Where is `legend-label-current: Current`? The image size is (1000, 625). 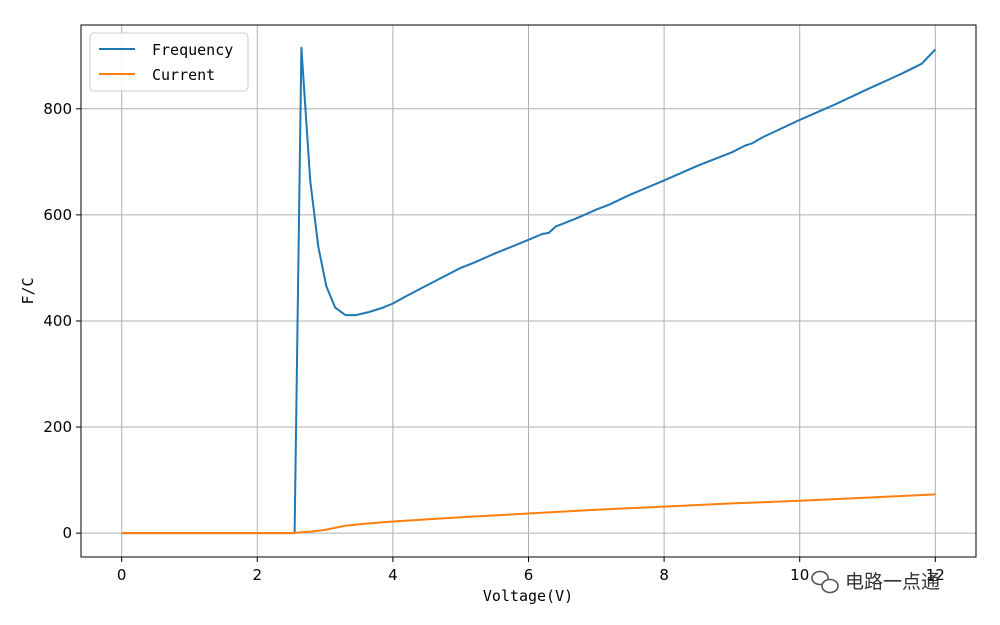 legend-label-current: Current is located at coordinates (183, 75).